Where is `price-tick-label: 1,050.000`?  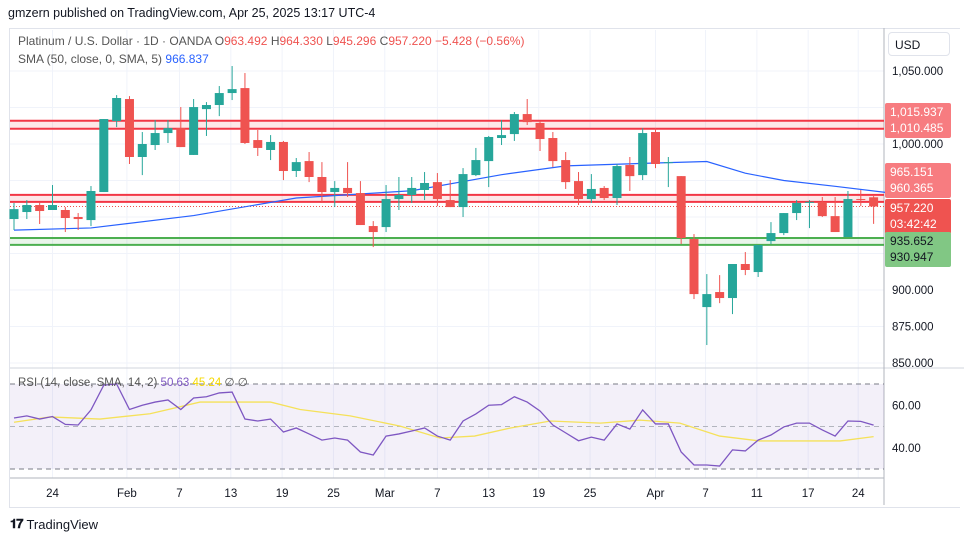
price-tick-label: 1,050.000 is located at coordinates (917, 72).